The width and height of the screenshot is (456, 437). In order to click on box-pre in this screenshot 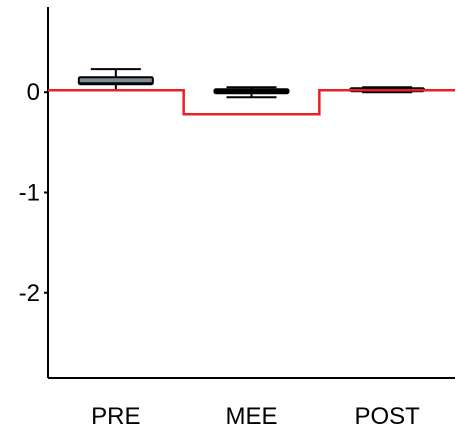, I will do `click(115, 80)`.